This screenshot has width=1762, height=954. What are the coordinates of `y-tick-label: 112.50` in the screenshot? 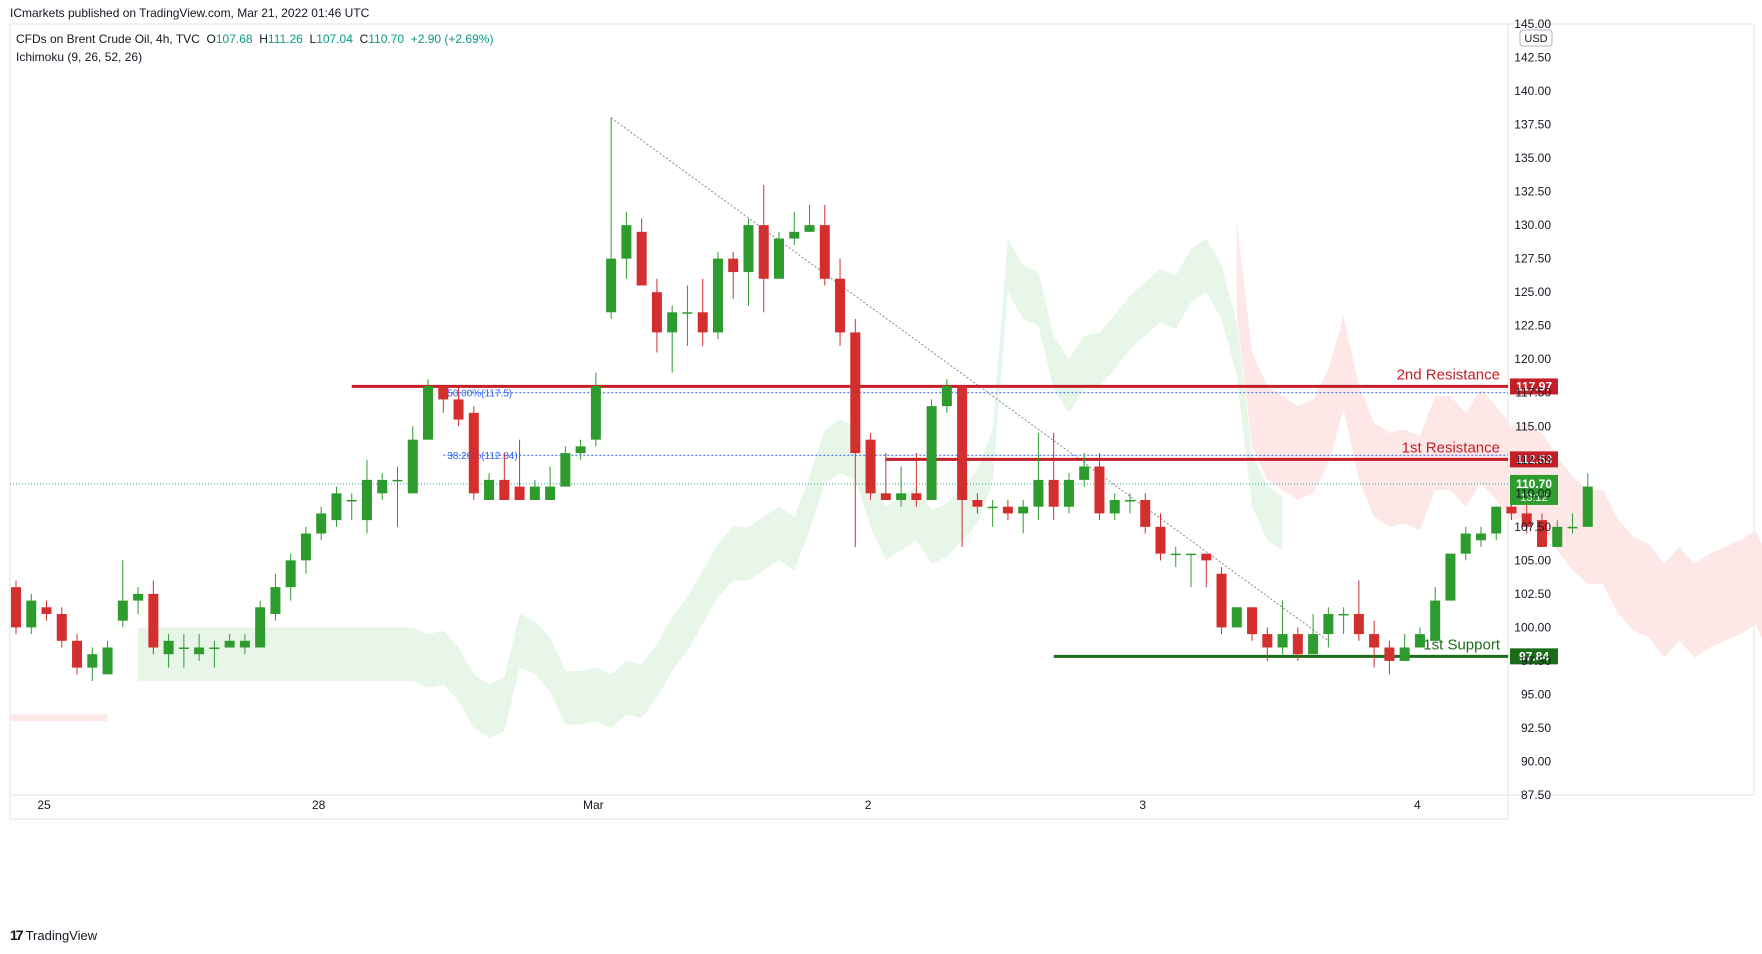 It's located at (1533, 460).